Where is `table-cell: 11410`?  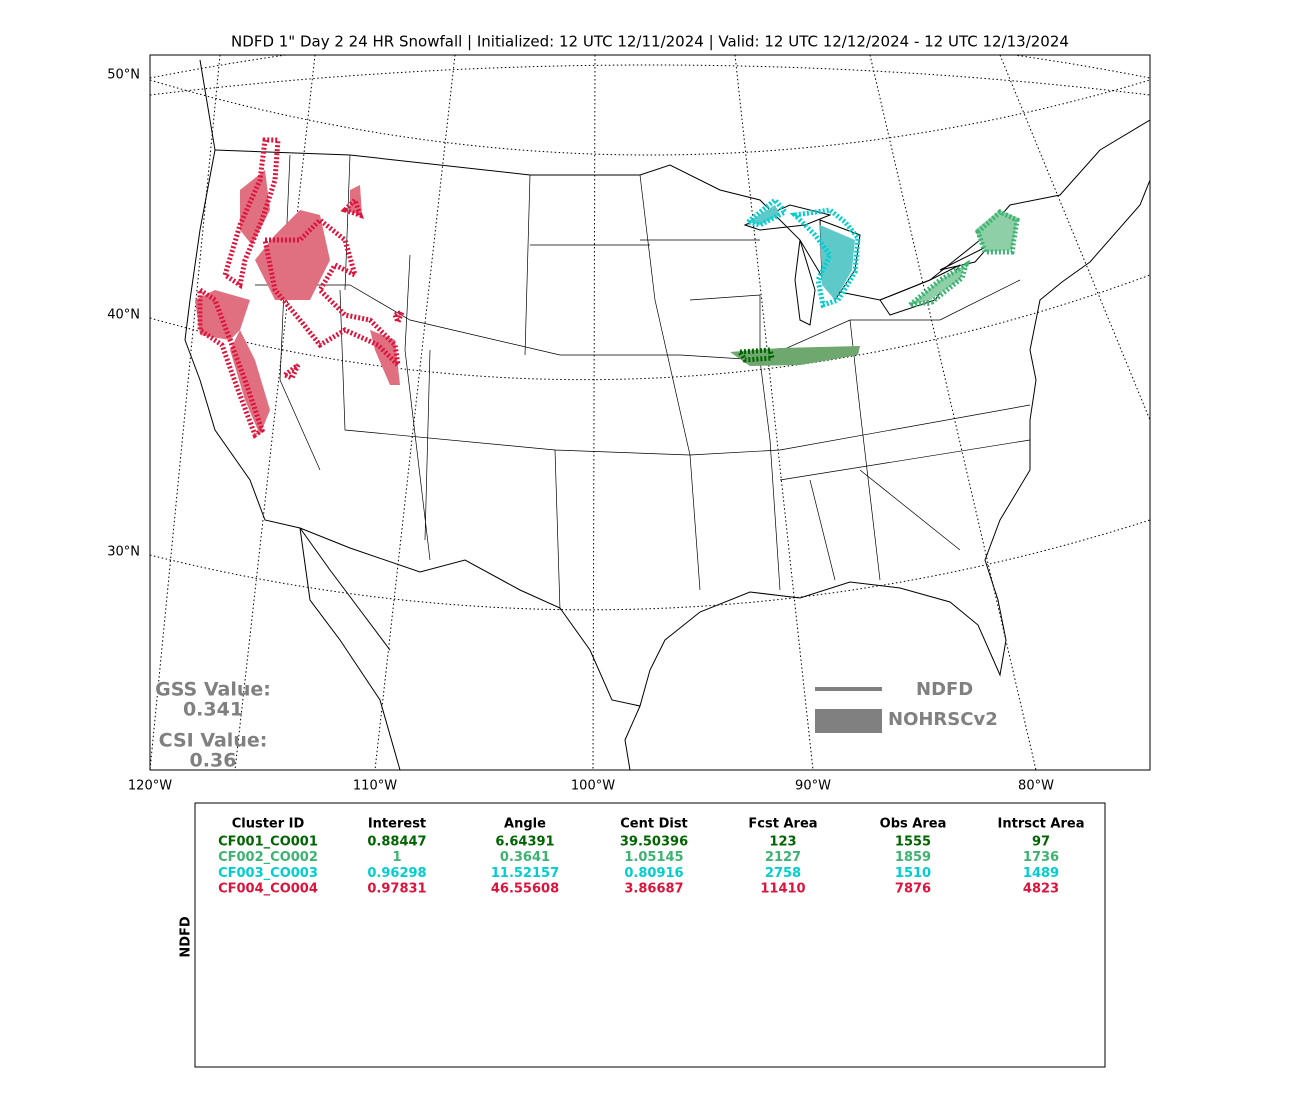
table-cell: 11410 is located at coordinates (782, 889).